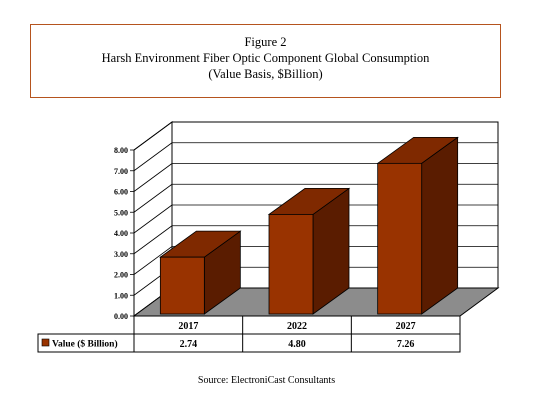 This screenshot has width=533, height=400. Describe the element at coordinates (121, 316) in the screenshot. I see `y-tick-label: 0.00` at that location.